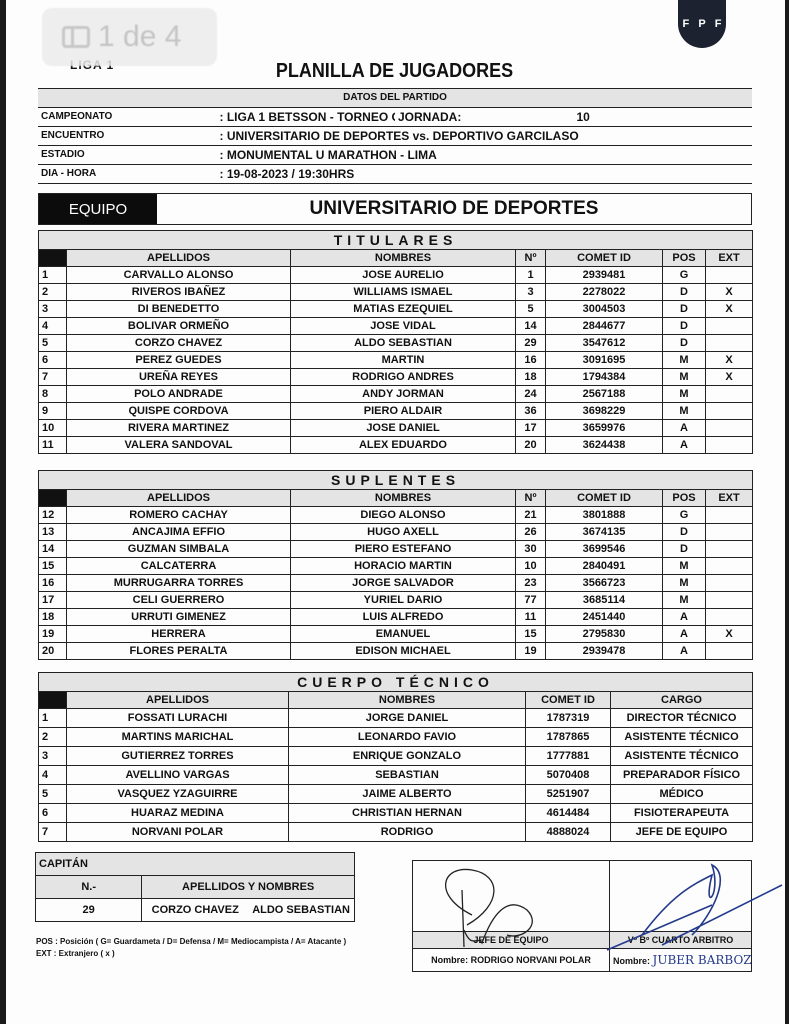 Image resolution: width=789 pixels, height=1024 pixels. What do you see at coordinates (530, 498) in the screenshot?
I see `column-header: Nº` at bounding box center [530, 498].